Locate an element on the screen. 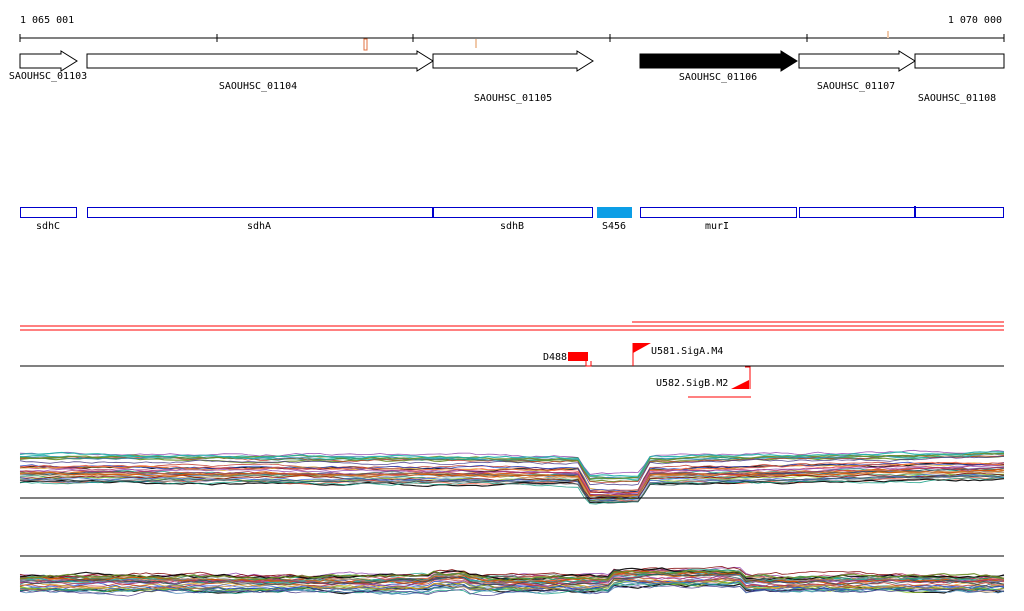 This screenshot has height=611, width=1024. gene-name-track: sdhC sdhA sdhB S456 murI is located at coordinates (512, 219).